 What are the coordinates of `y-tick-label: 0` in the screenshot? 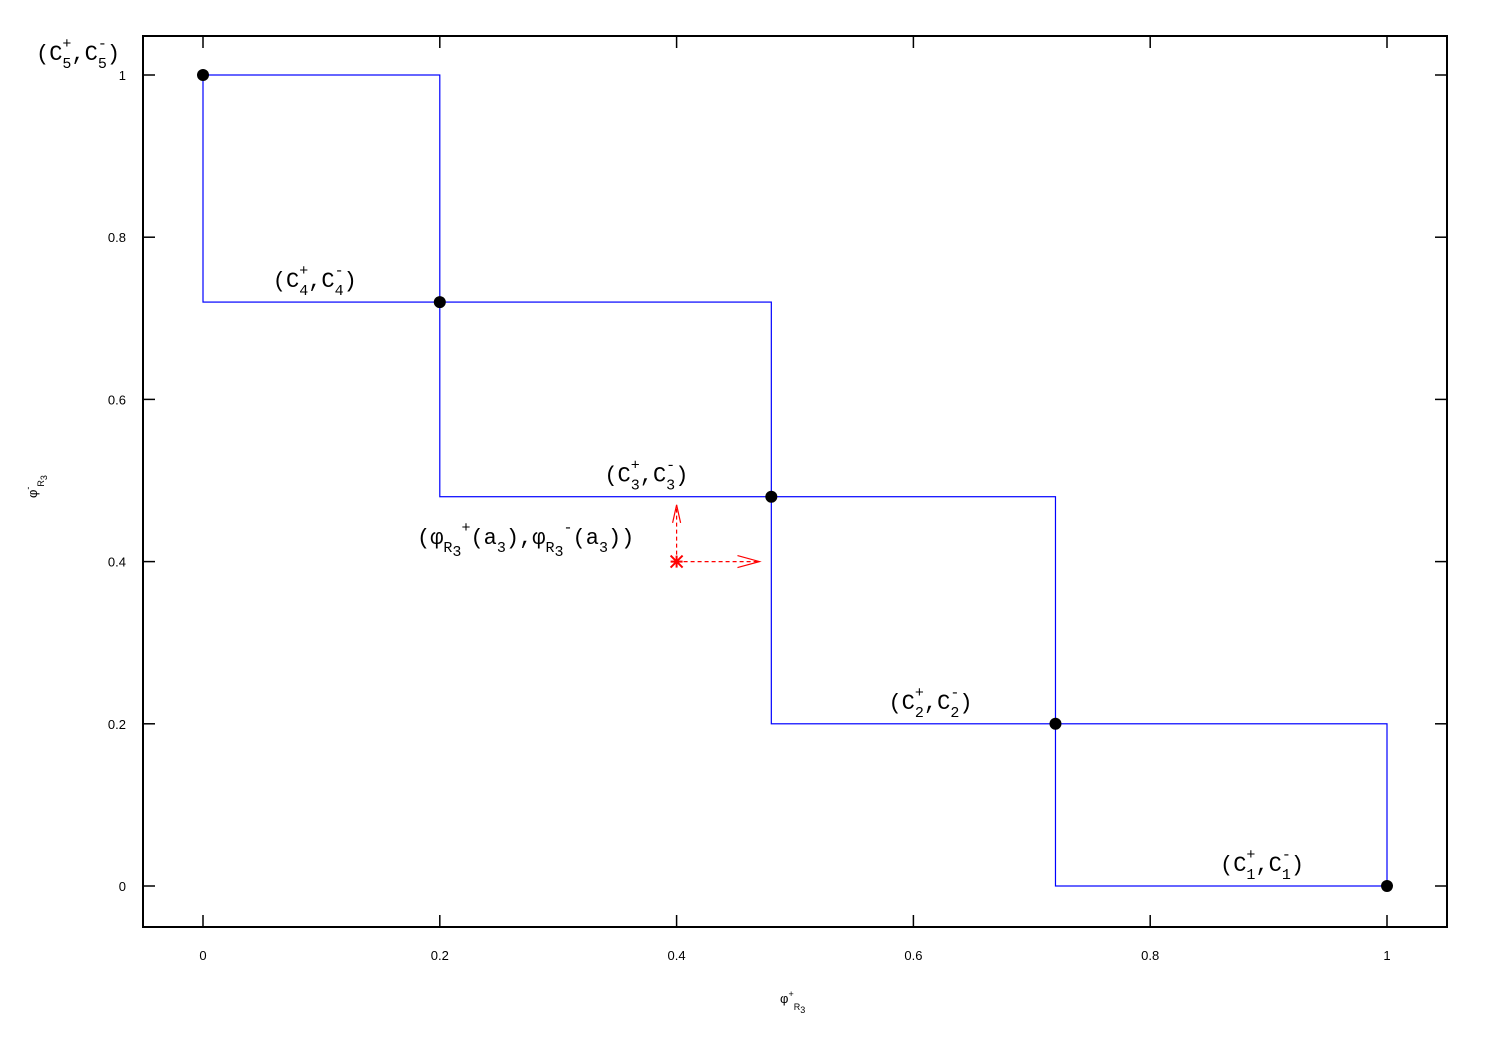 It's located at (122, 886).